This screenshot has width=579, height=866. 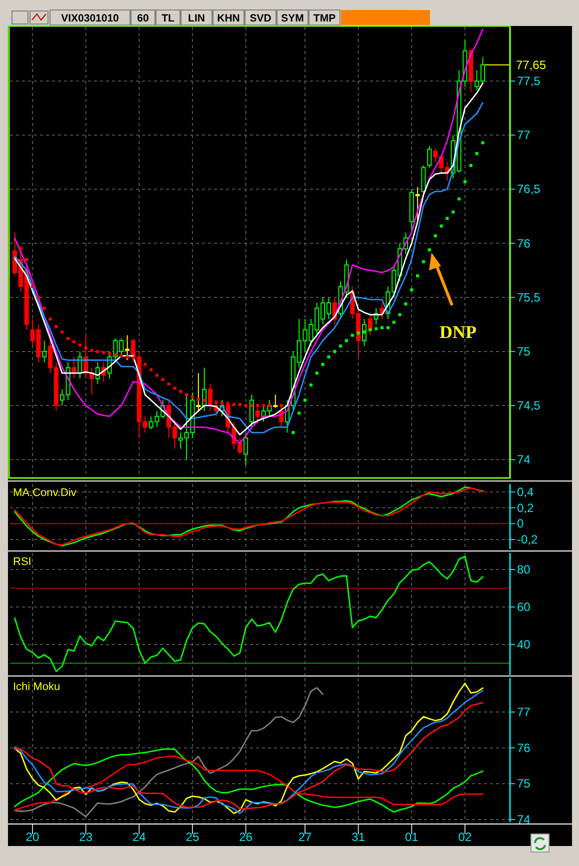 What do you see at coordinates (90, 18) in the screenshot?
I see `text: VIX0301010` at bounding box center [90, 18].